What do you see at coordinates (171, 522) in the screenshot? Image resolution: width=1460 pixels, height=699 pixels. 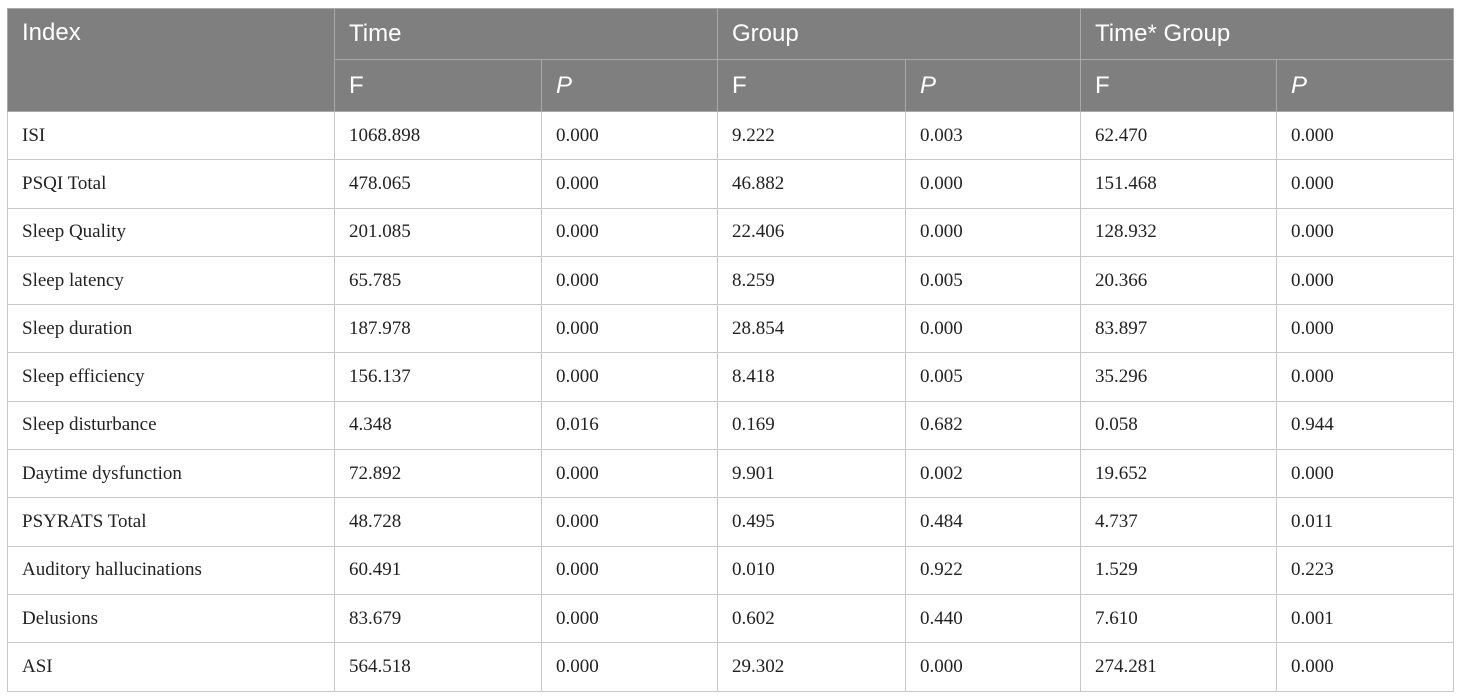 I see `row-index-label: PSYRATS Total` at bounding box center [171, 522].